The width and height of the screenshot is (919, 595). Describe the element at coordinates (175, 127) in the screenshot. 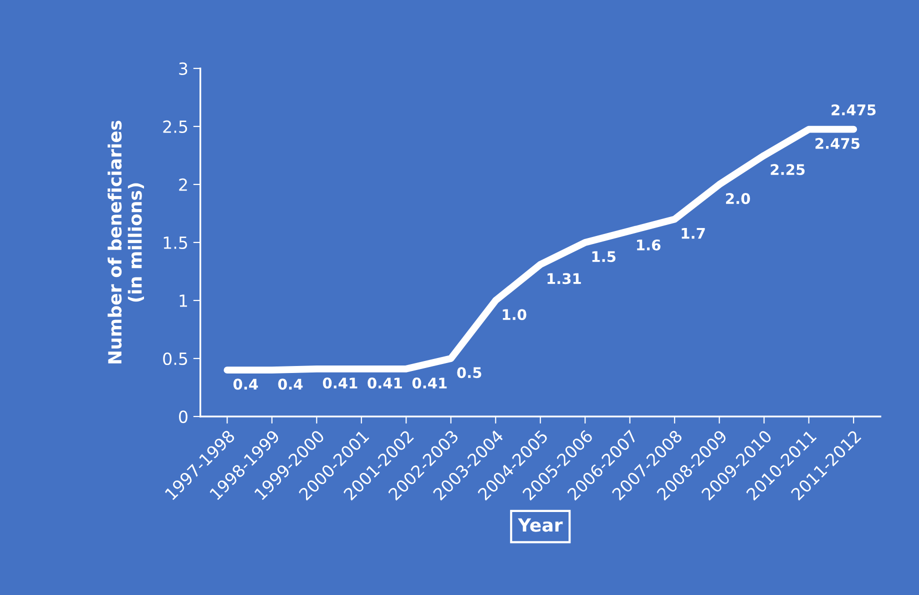

I see `y-tick-label: 2.5` at that location.